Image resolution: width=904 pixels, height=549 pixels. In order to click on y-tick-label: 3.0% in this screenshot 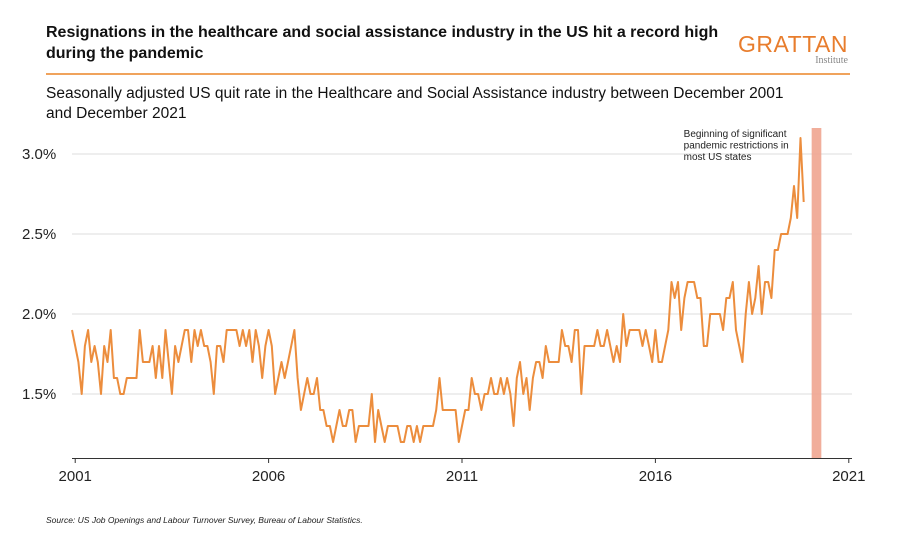, I will do `click(39, 154)`.